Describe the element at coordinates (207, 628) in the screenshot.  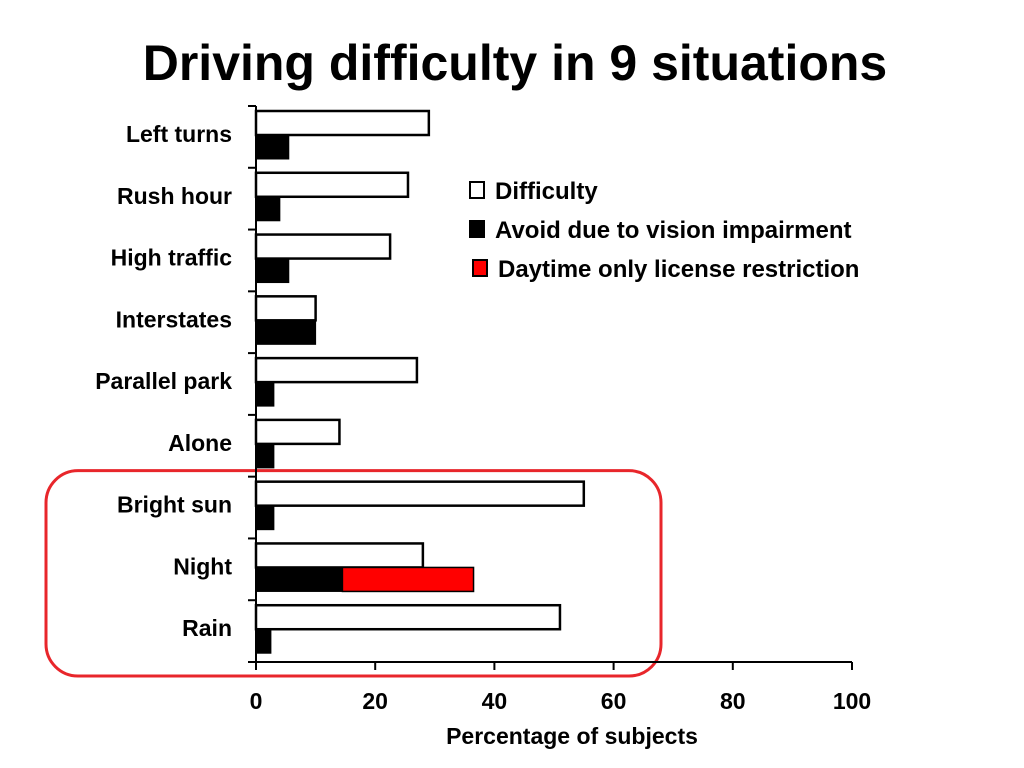
I see `category-label-rain: Rain` at that location.